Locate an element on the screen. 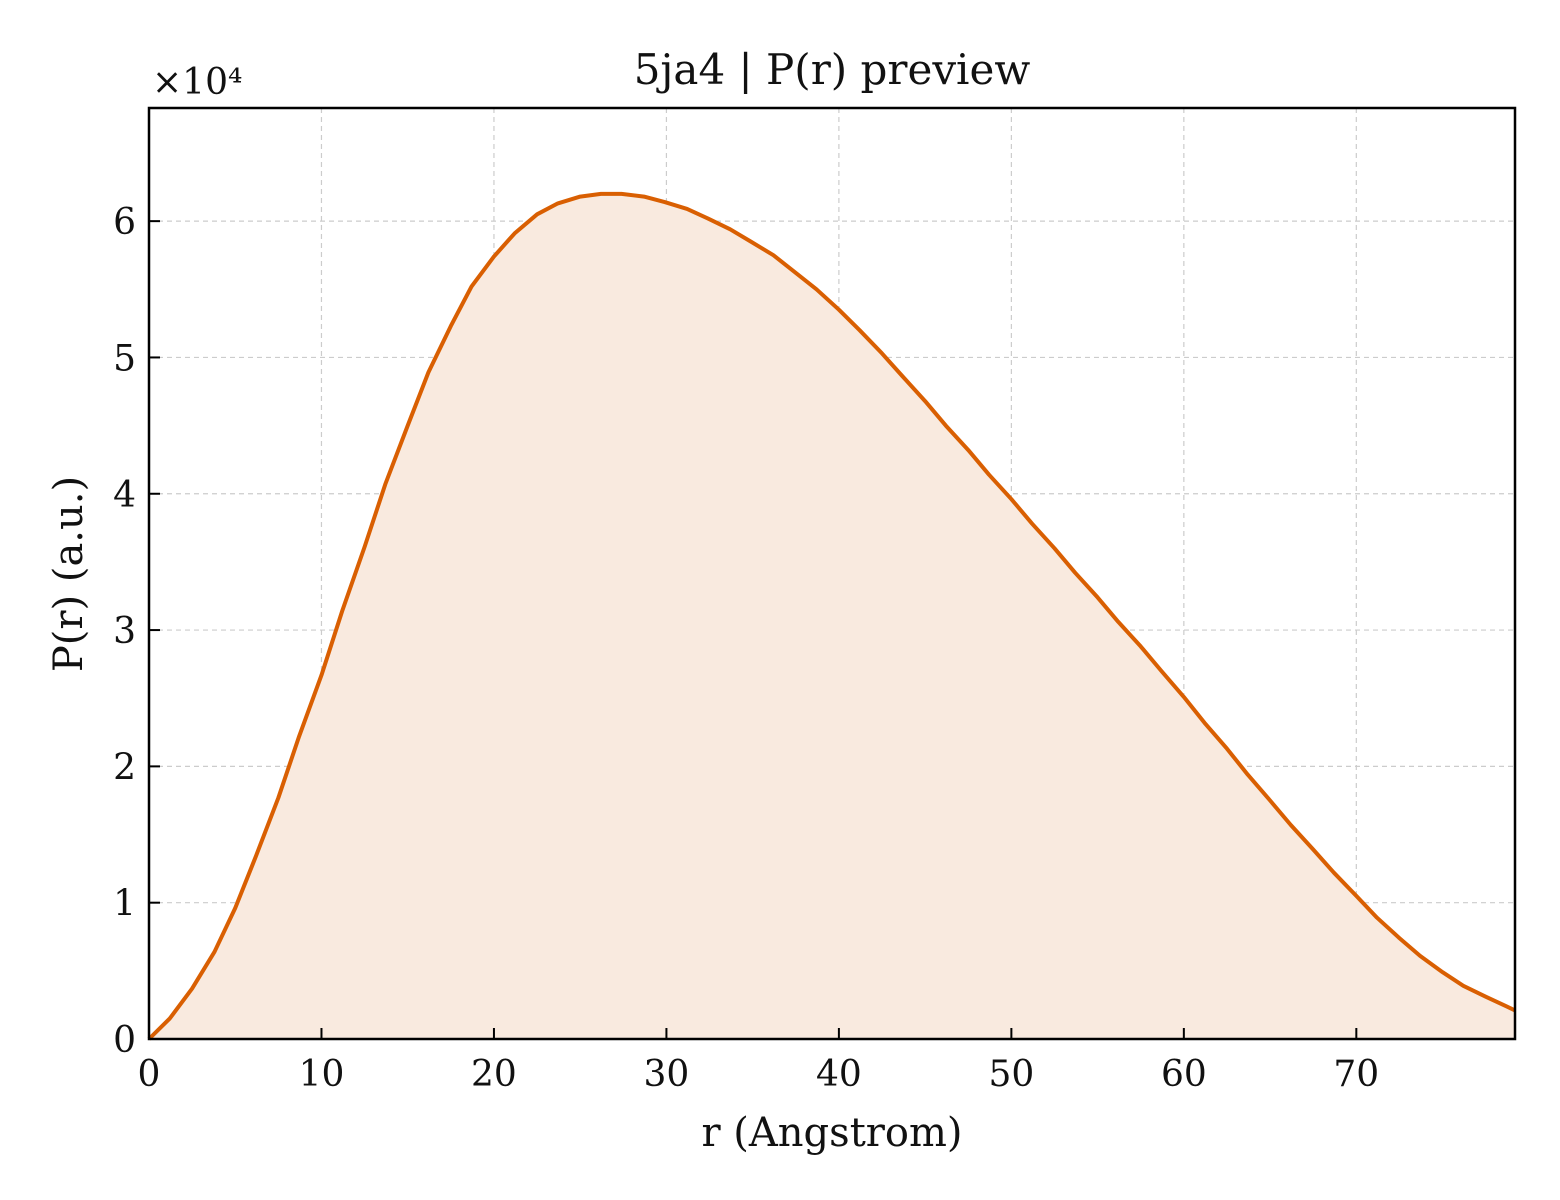 Image resolution: width=1560 pixels, height=1200 pixels. x-tick-label: 30 is located at coordinates (667, 1074).